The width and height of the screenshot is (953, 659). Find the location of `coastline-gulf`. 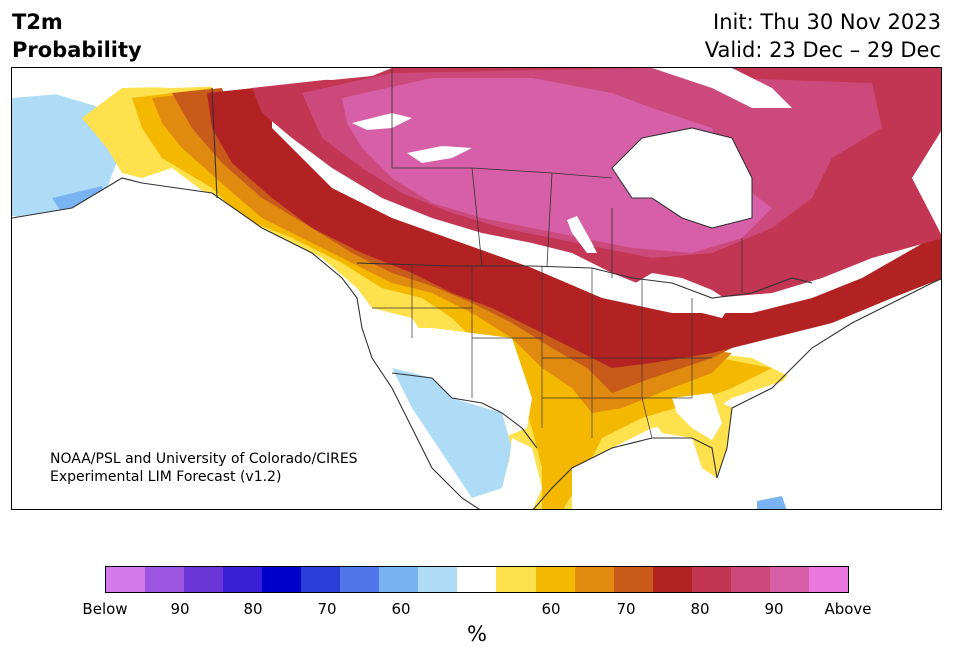

coastline-gulf is located at coordinates (625, 473).